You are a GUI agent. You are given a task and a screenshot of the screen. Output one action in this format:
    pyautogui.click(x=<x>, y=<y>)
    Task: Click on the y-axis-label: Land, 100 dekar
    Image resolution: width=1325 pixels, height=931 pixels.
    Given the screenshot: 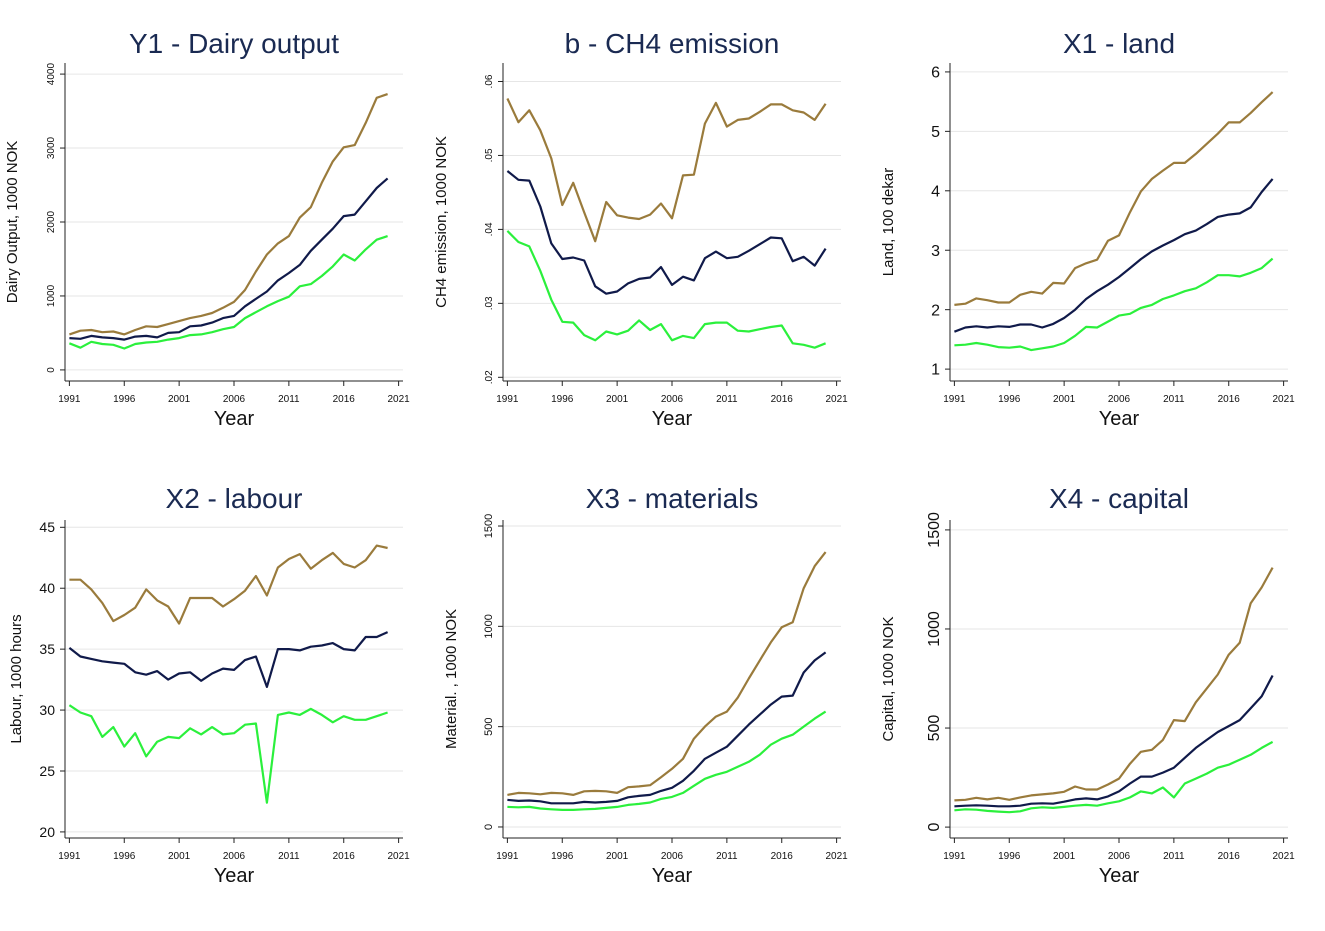 What is the action you would take?
    pyautogui.click(x=888, y=222)
    